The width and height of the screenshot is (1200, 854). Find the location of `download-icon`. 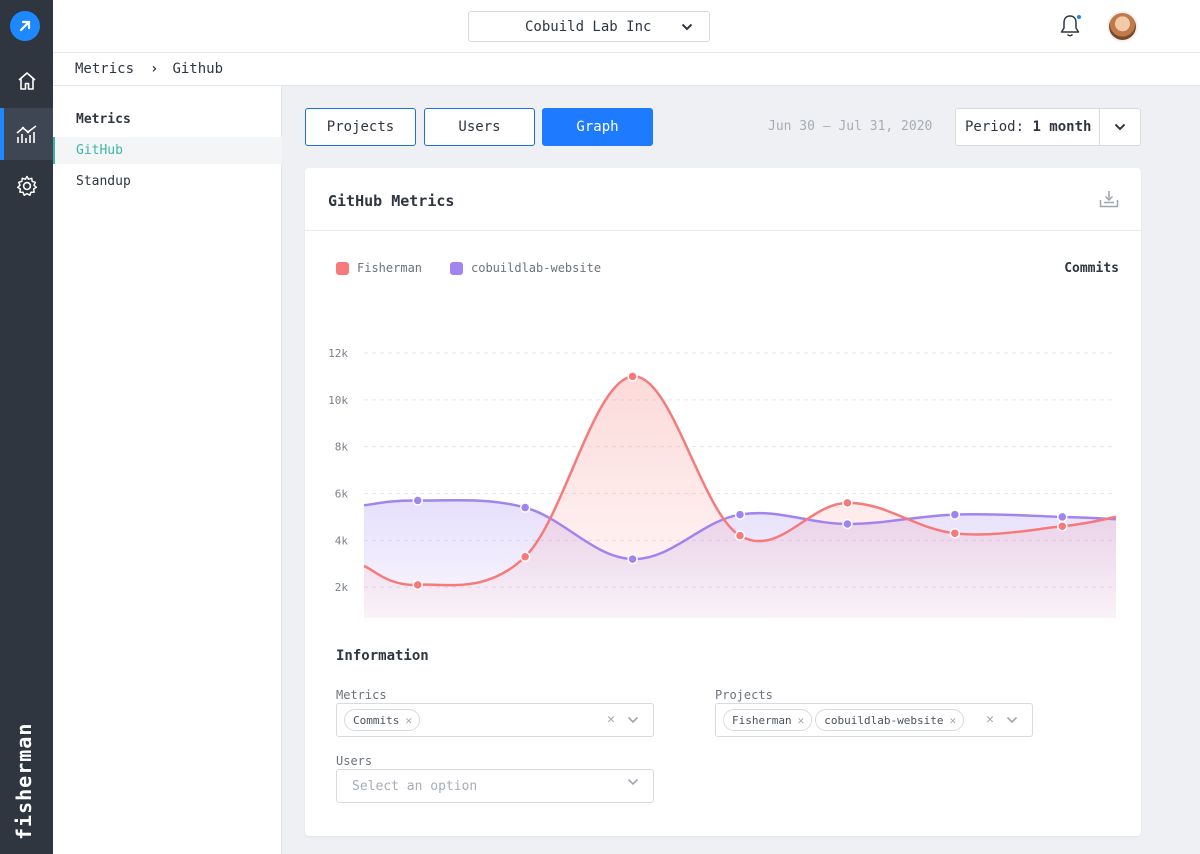

download-icon is located at coordinates (1109, 199).